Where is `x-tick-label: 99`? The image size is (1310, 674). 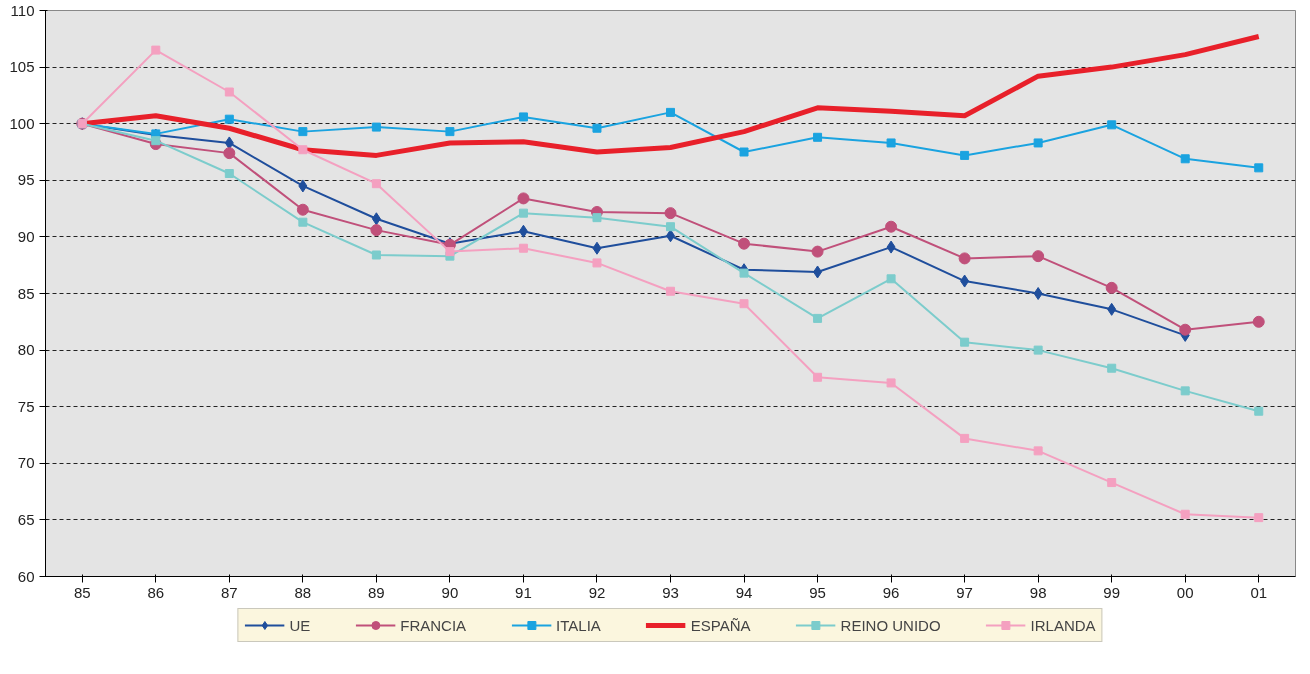 x-tick-label: 99 is located at coordinates (1112, 592).